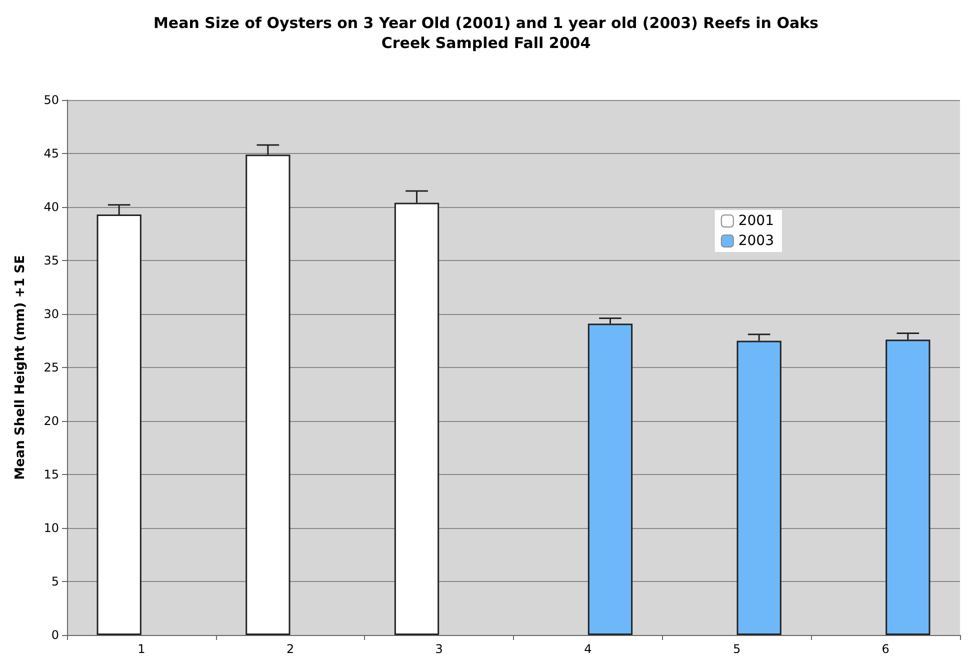  Describe the element at coordinates (51, 314) in the screenshot. I see `y-tick-label: 30` at that location.